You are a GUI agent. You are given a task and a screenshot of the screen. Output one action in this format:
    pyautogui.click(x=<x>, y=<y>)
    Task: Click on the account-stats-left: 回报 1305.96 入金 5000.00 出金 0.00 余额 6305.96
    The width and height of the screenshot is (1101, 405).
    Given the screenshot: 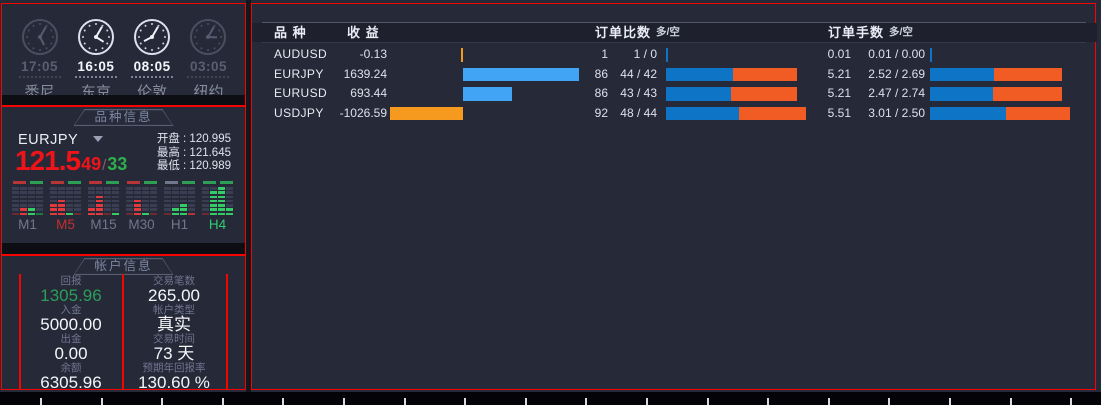 What is the action you would take?
    pyautogui.click(x=71, y=334)
    